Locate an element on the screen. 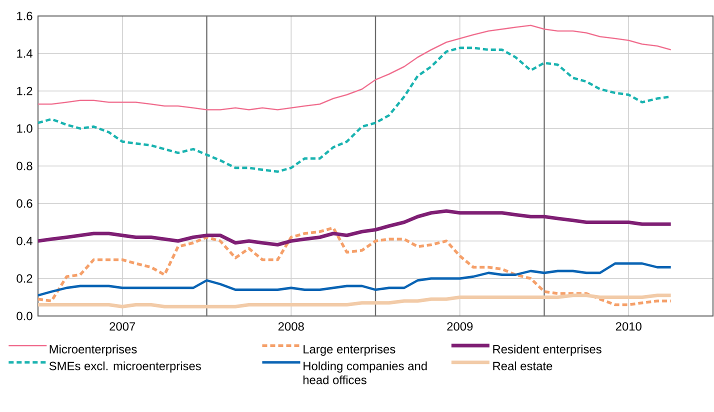 The height and width of the screenshot is (412, 714). legend-label: Resident enterprises is located at coordinates (547, 350).